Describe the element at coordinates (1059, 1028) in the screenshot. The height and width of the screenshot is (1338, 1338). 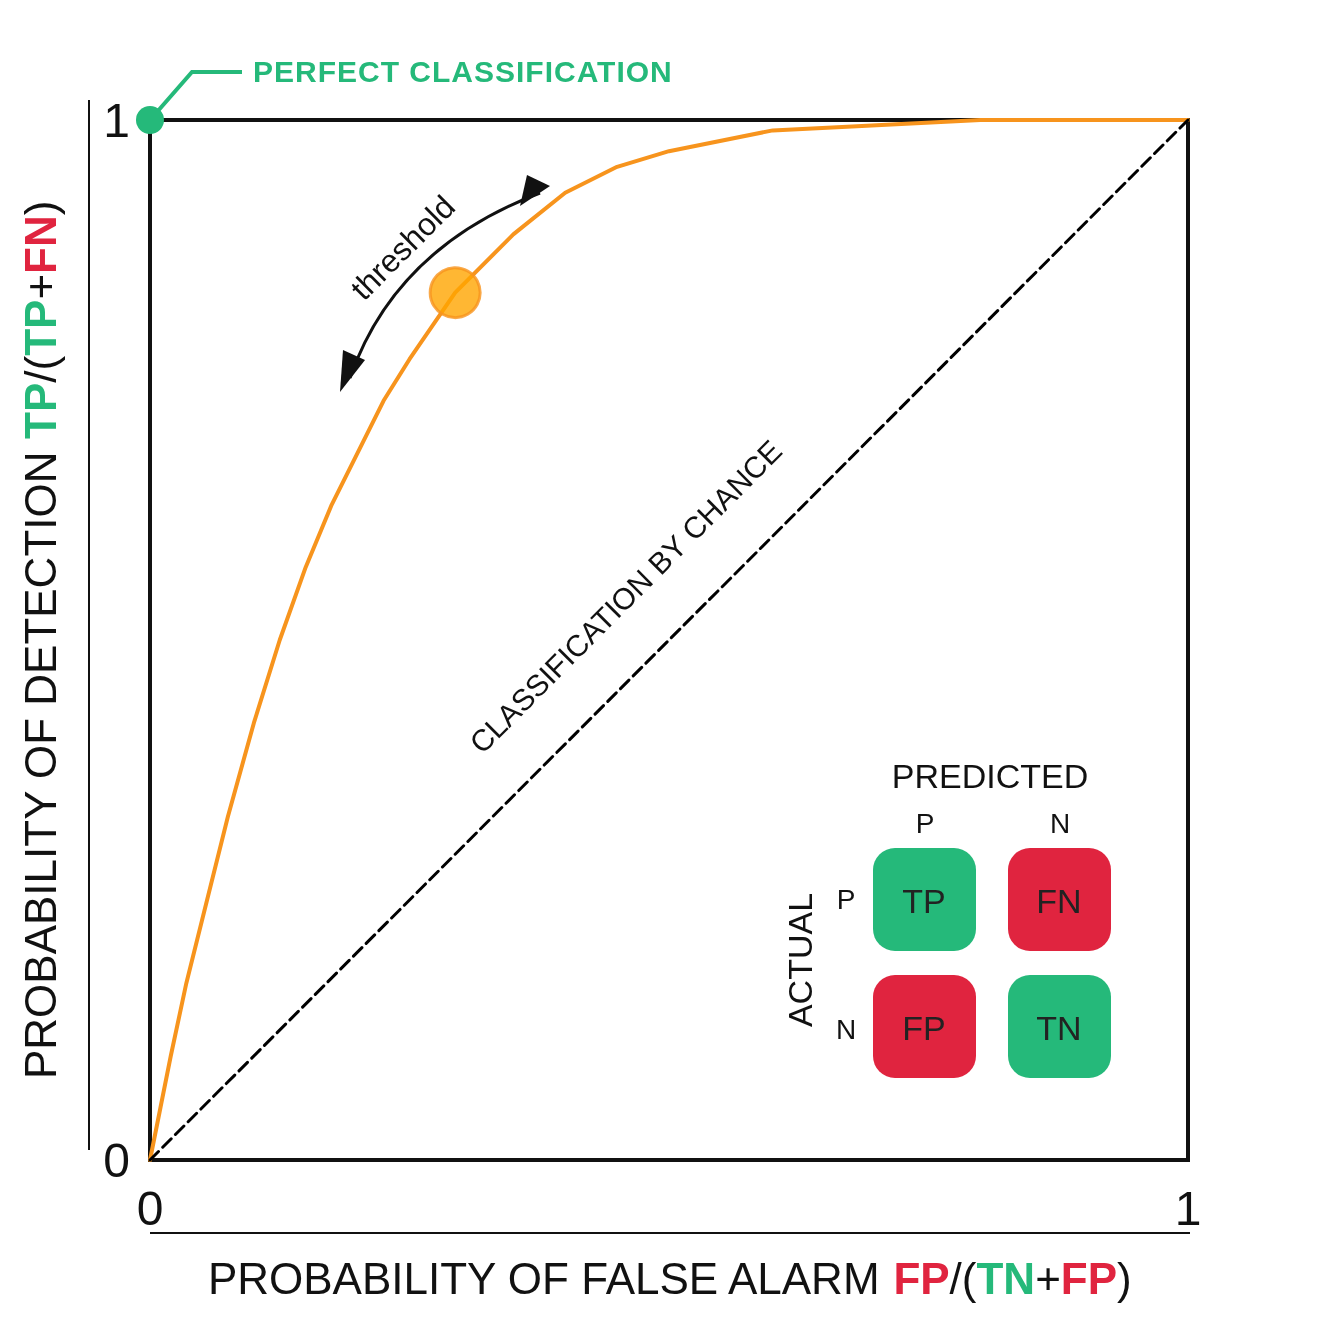
I see `annotation: TN` at that location.